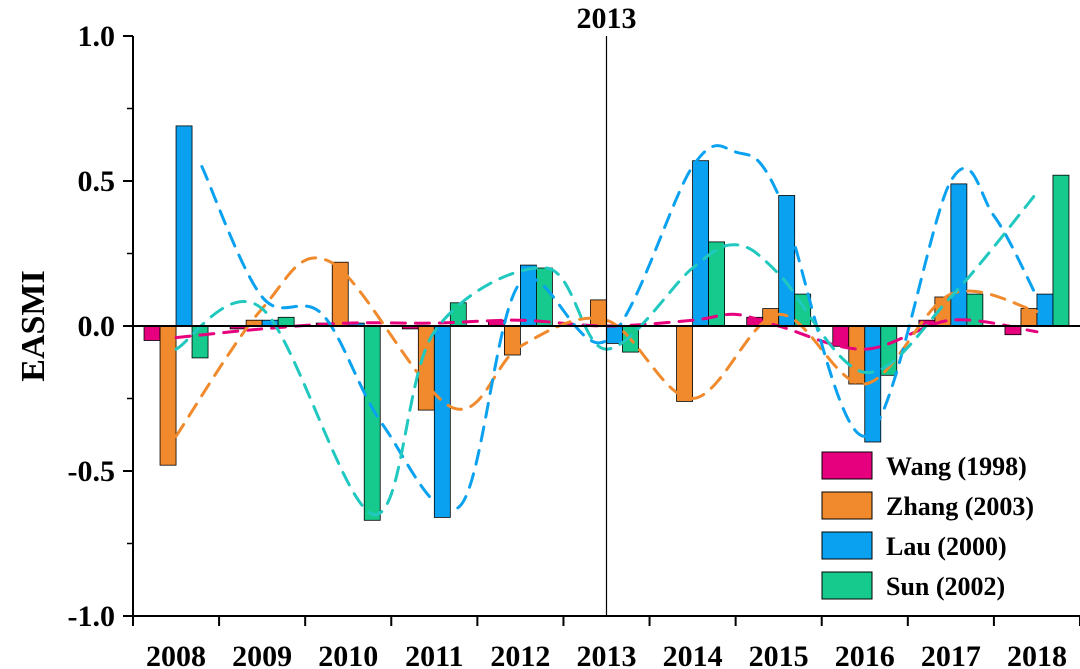 This screenshot has height=669, width=1080. What do you see at coordinates (512, 340) in the screenshot?
I see `bar-zhang-2012` at bounding box center [512, 340].